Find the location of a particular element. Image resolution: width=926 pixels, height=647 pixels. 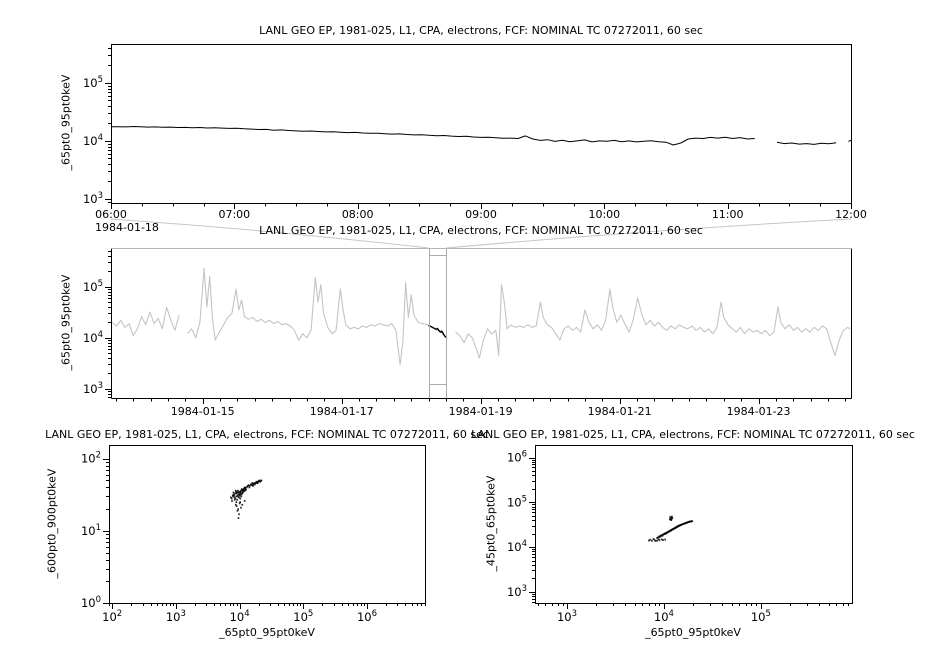

tick-label: 101 is located at coordinates (91, 530).